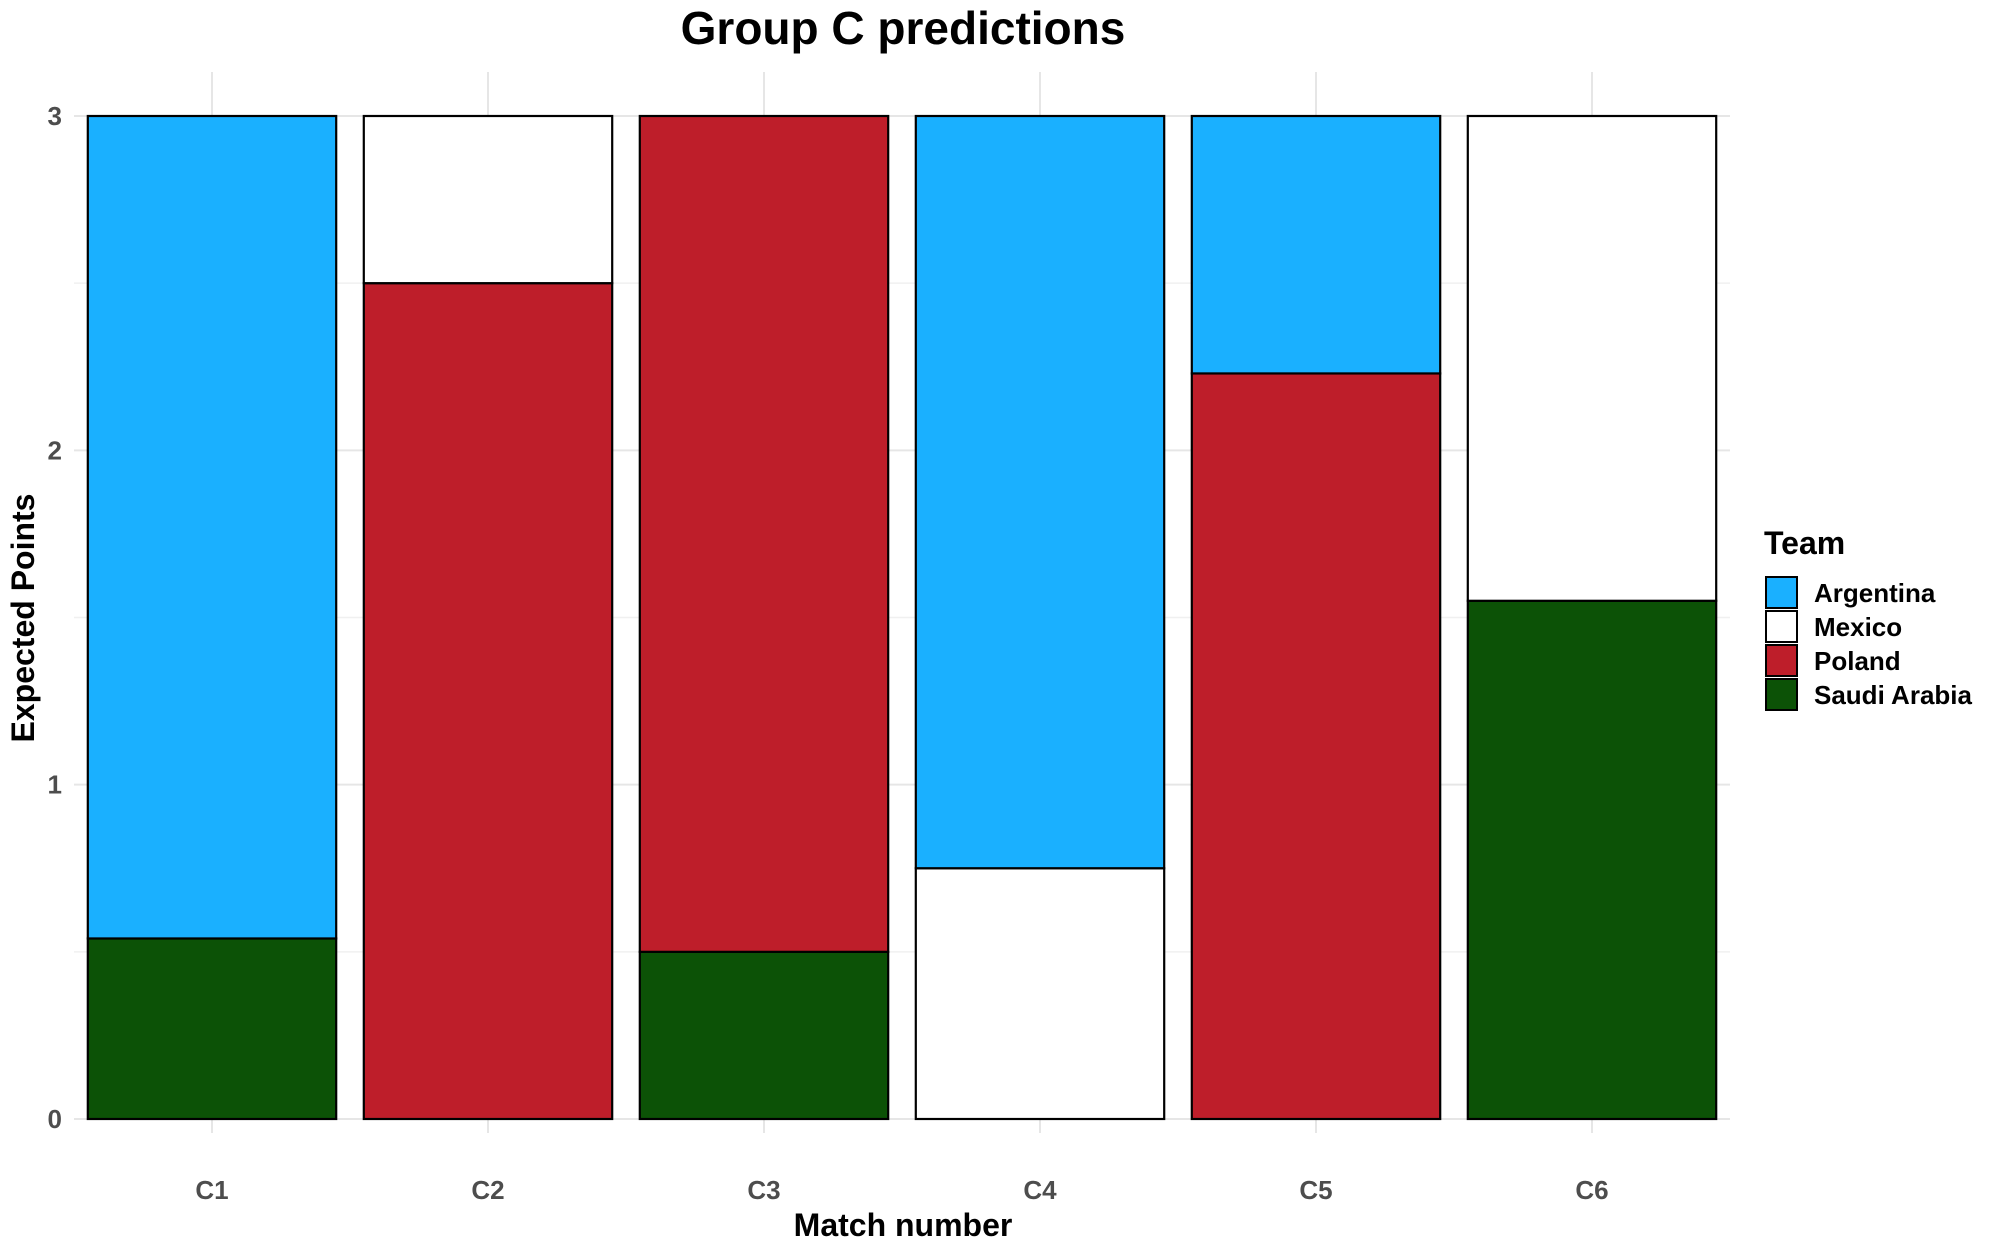  I want to click on x-tick-label: C3, so click(763, 1190).